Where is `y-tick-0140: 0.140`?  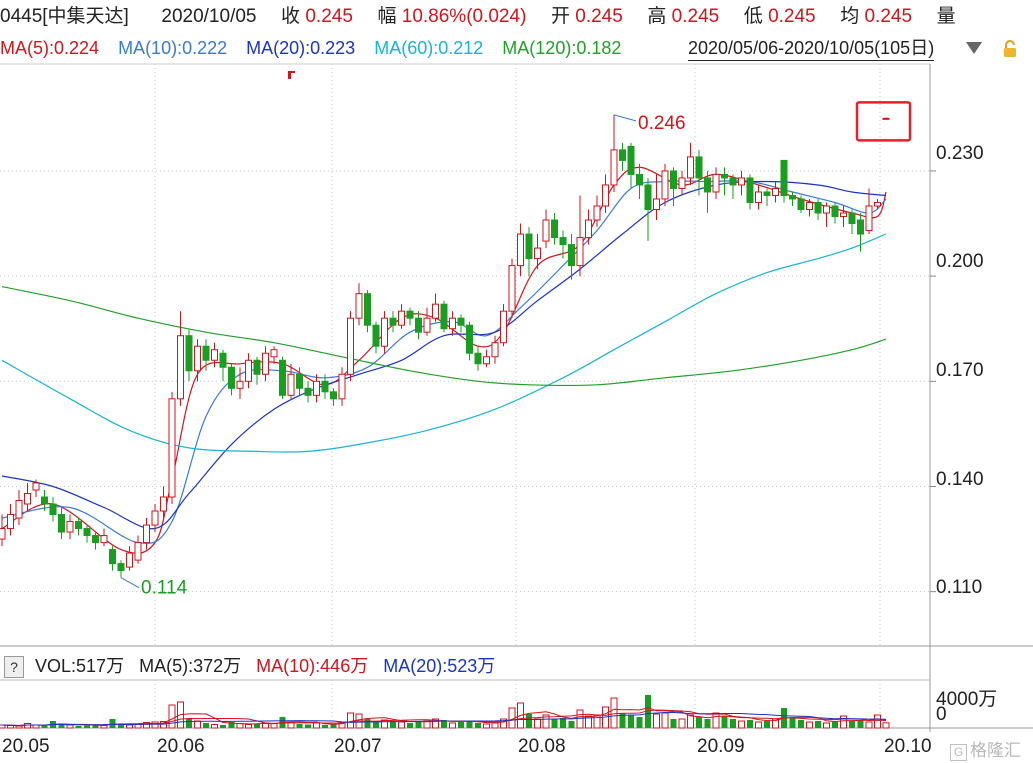 y-tick-0140: 0.140 is located at coordinates (960, 479).